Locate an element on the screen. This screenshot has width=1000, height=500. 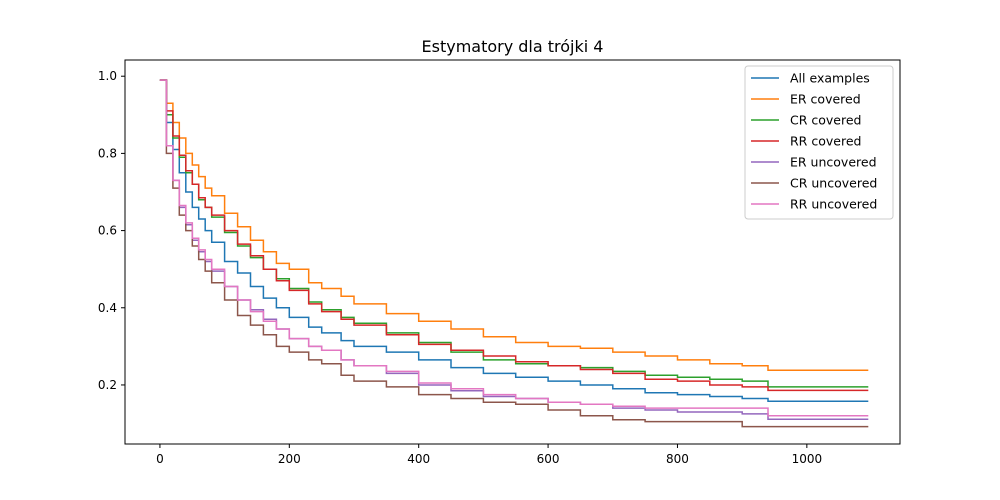
legend-label: ER covered is located at coordinates (825, 99).